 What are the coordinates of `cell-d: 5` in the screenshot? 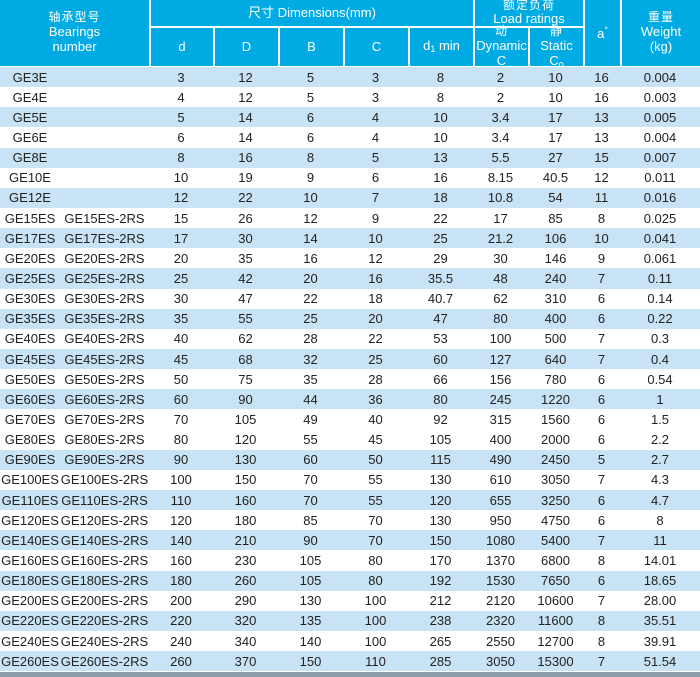 It's located at (181, 117).